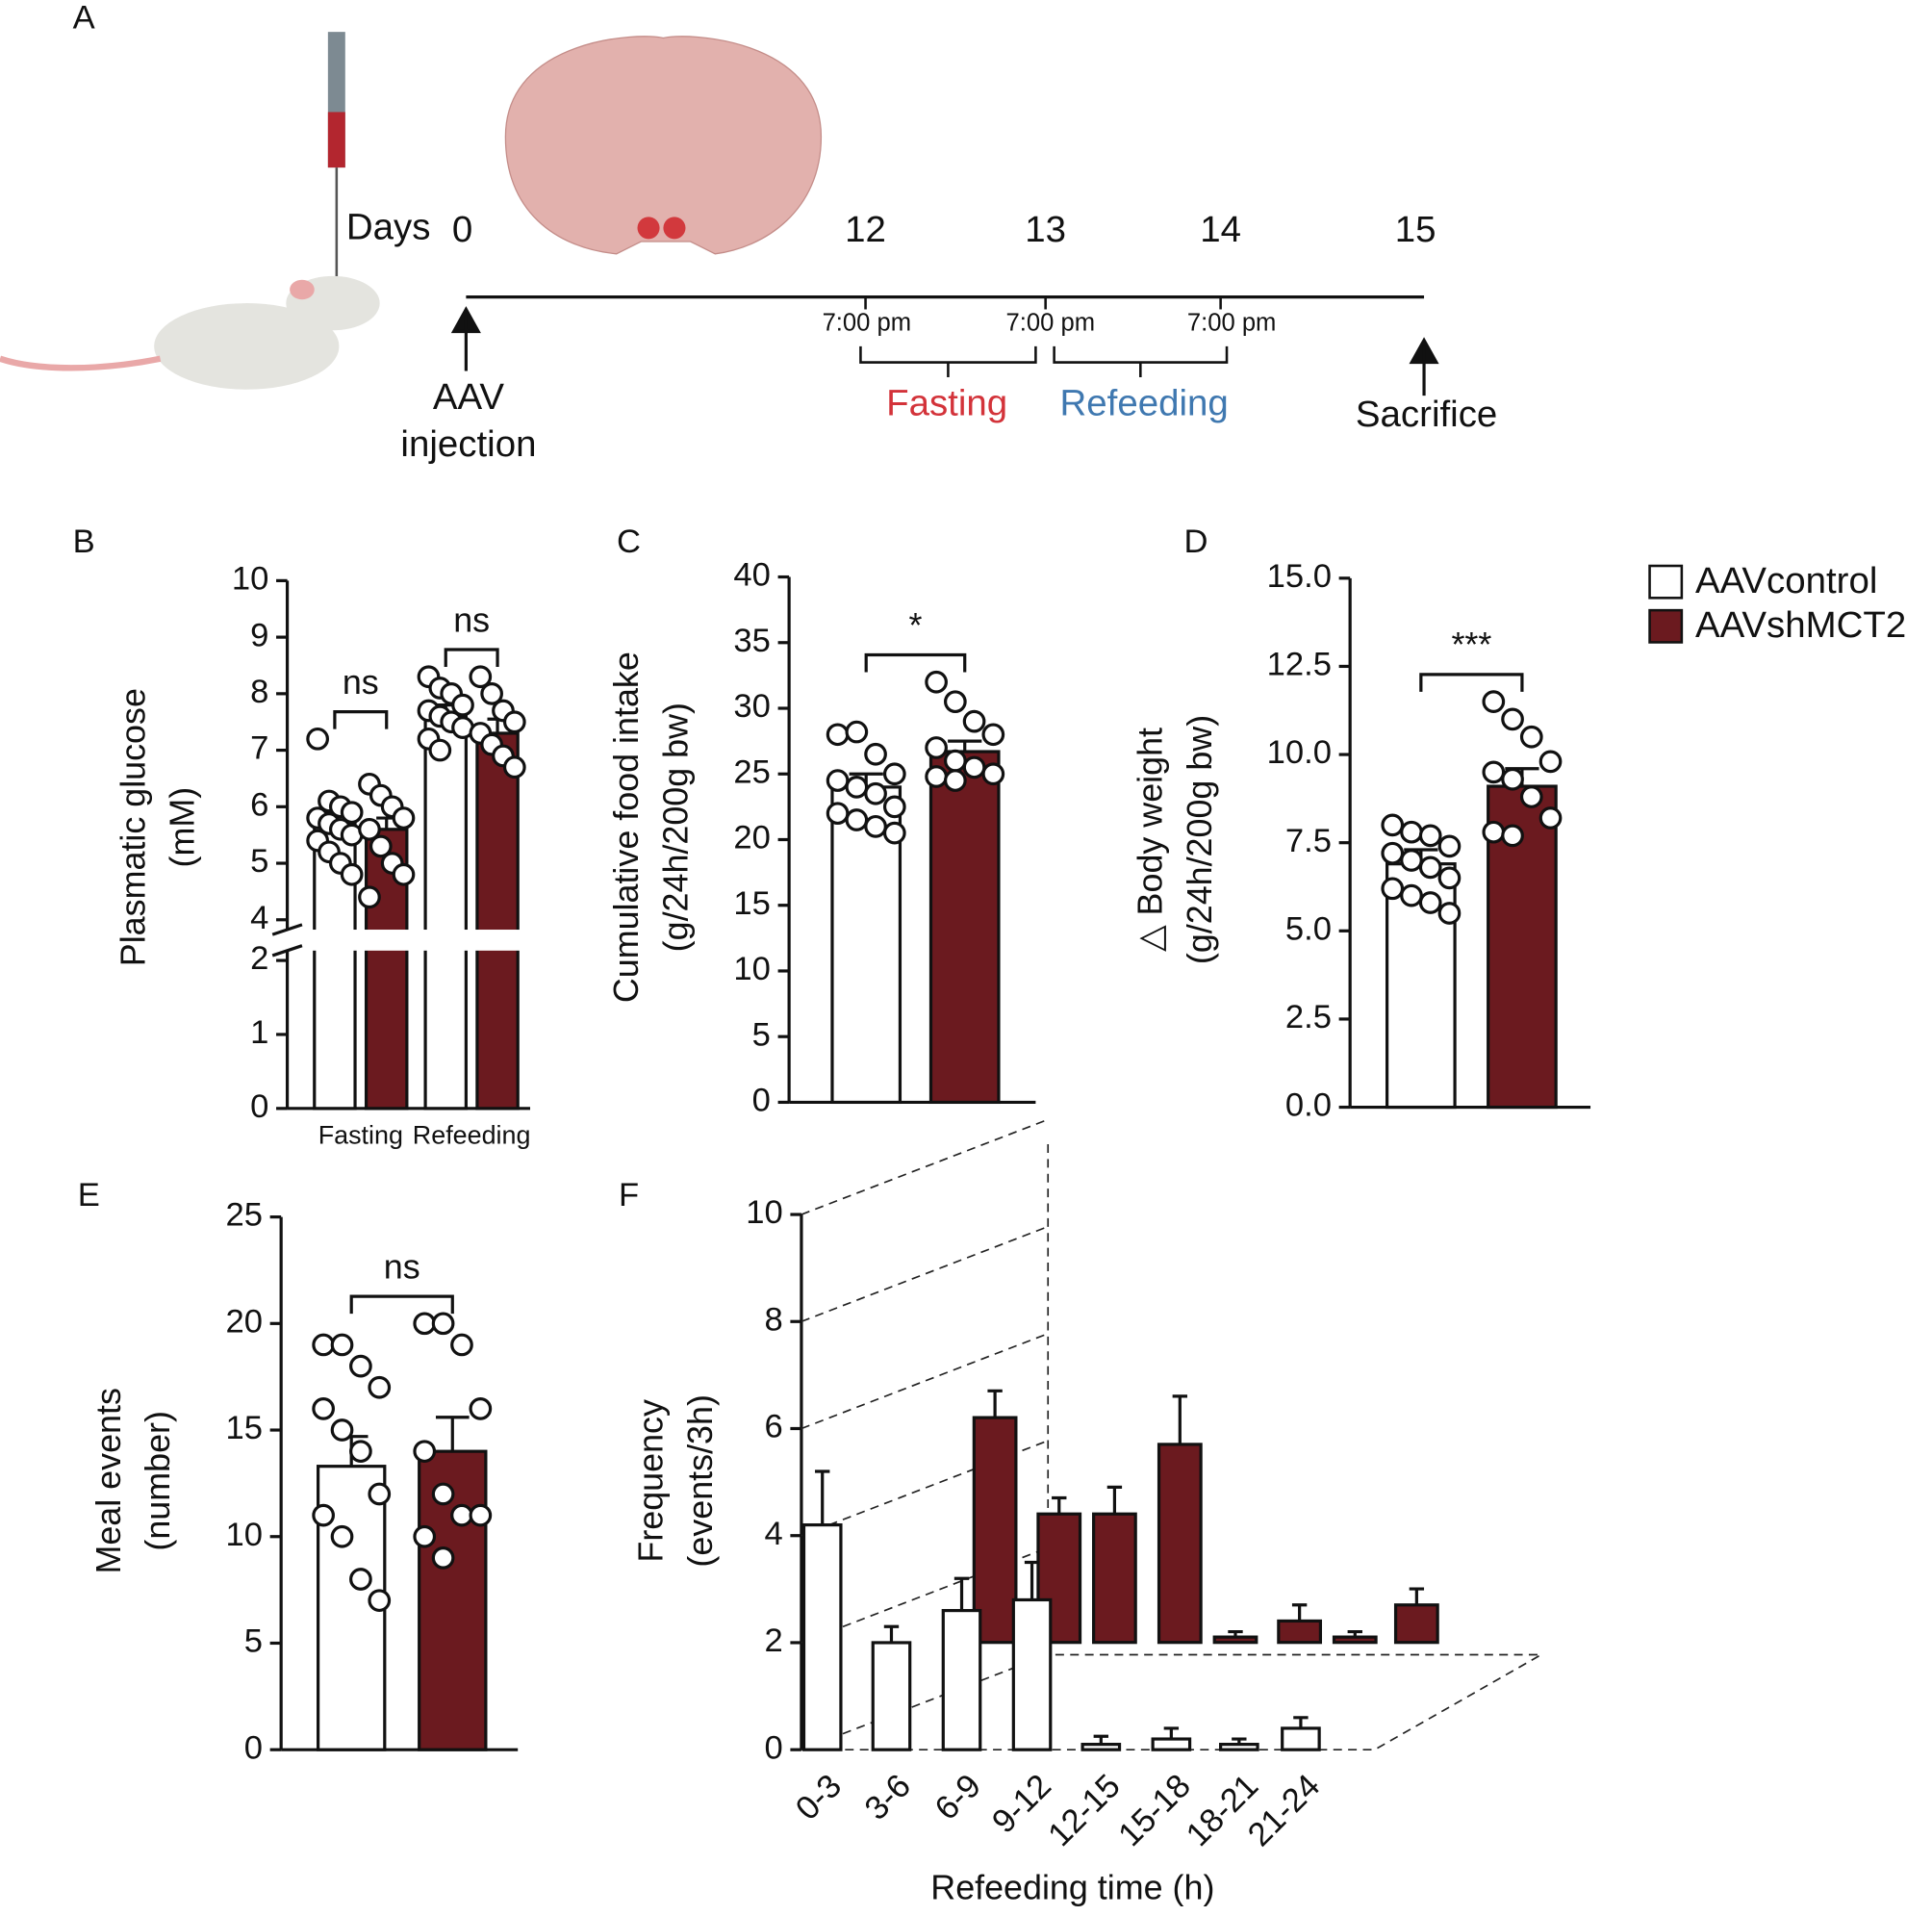 The width and height of the screenshot is (1932, 1916). I want to click on axis-break-gap, so click(401, 940).